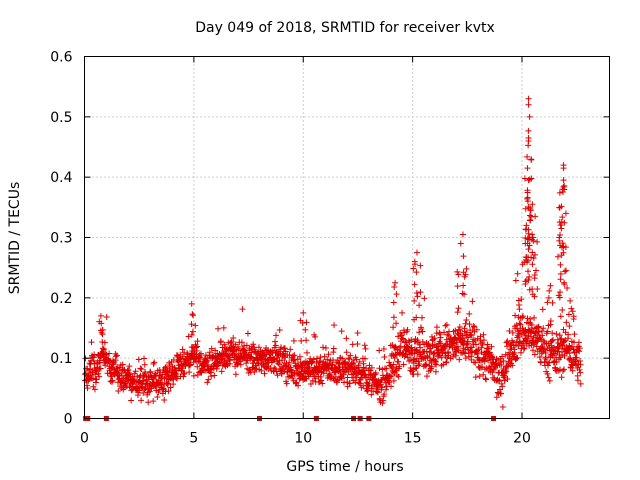 The height and width of the screenshot is (480, 640). Describe the element at coordinates (522, 439) in the screenshot. I see `x-tick-label: 20` at that location.